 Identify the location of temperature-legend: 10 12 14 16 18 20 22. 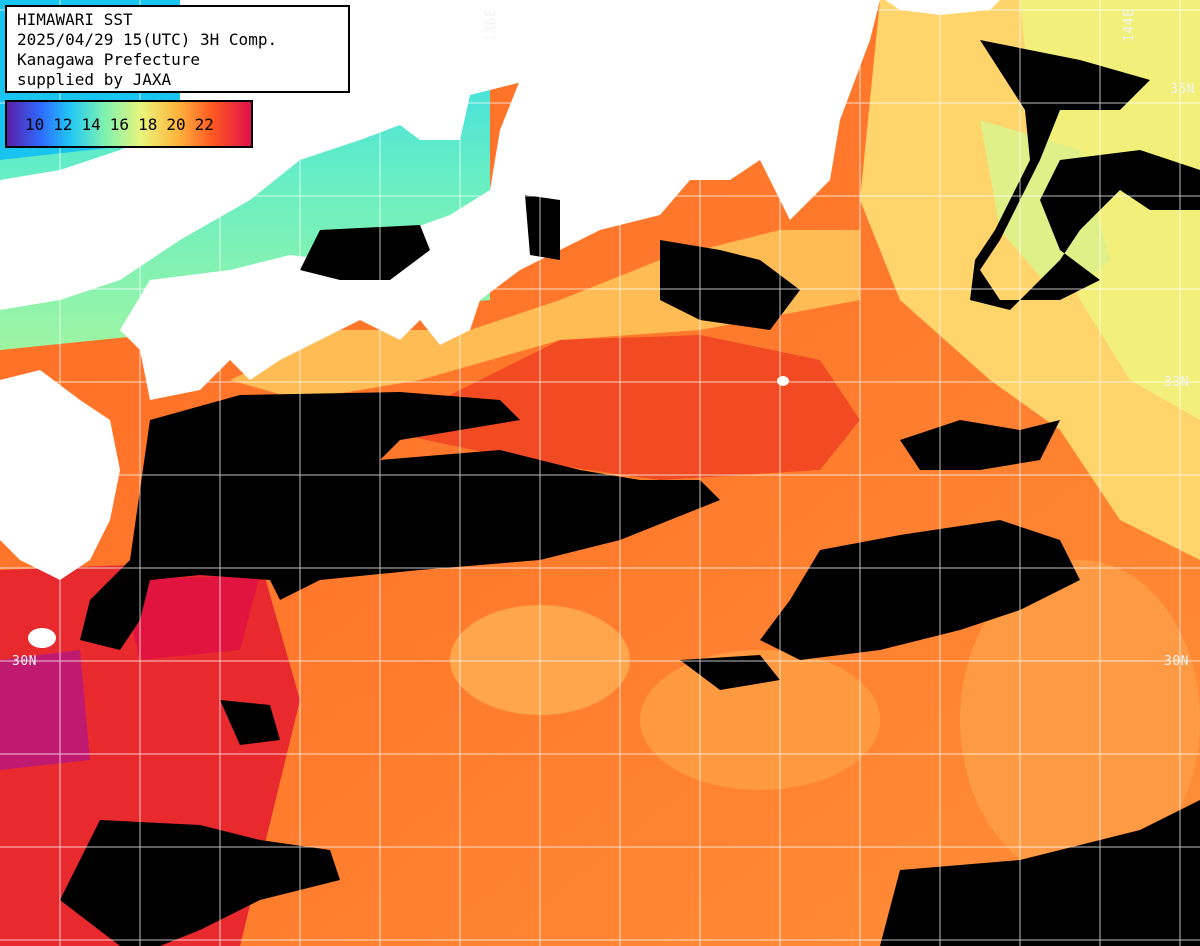
(129, 124).